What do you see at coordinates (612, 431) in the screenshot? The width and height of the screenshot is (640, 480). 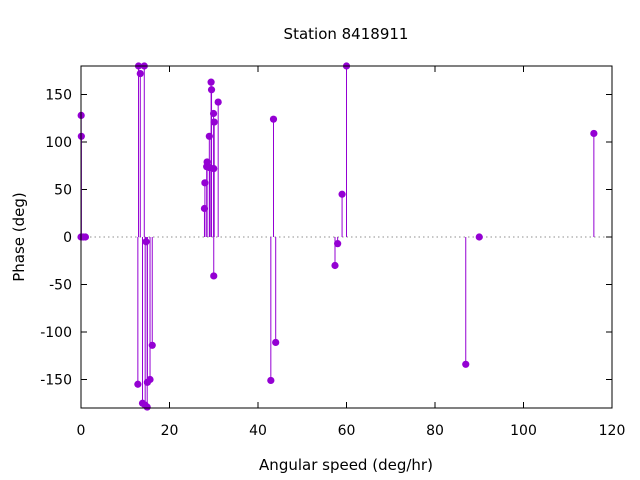 I see `x-tick-label: 120` at bounding box center [612, 431].